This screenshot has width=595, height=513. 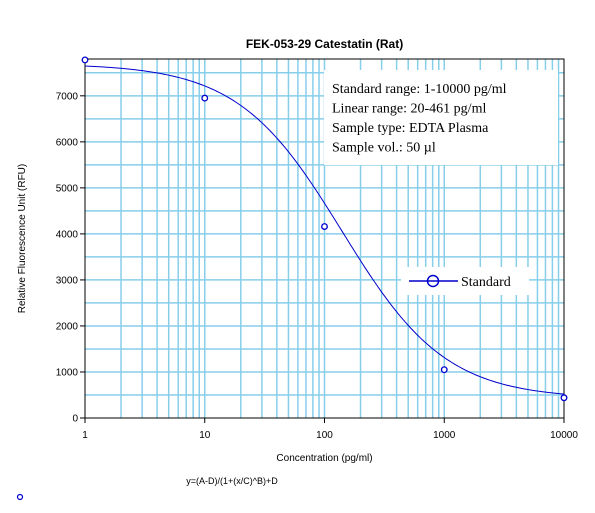 I want to click on info-box-background, so click(x=441, y=117).